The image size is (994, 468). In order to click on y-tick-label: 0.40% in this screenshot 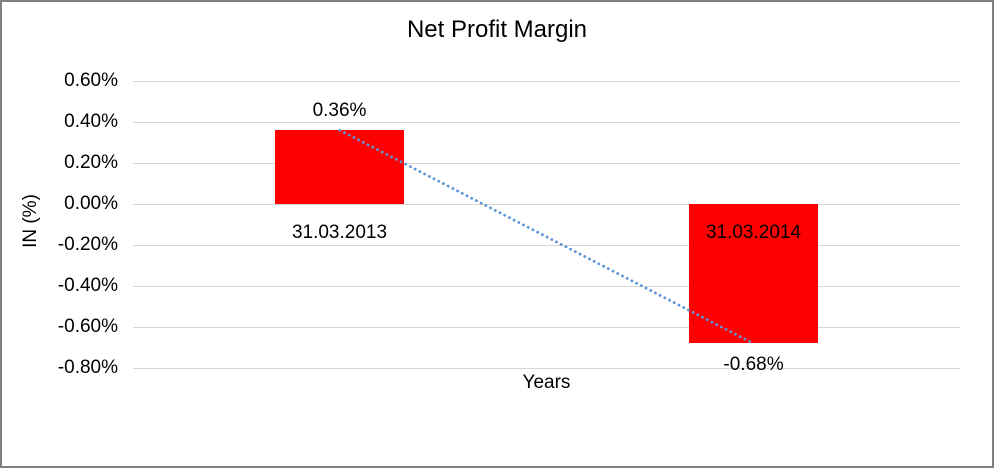, I will do `click(91, 121)`.